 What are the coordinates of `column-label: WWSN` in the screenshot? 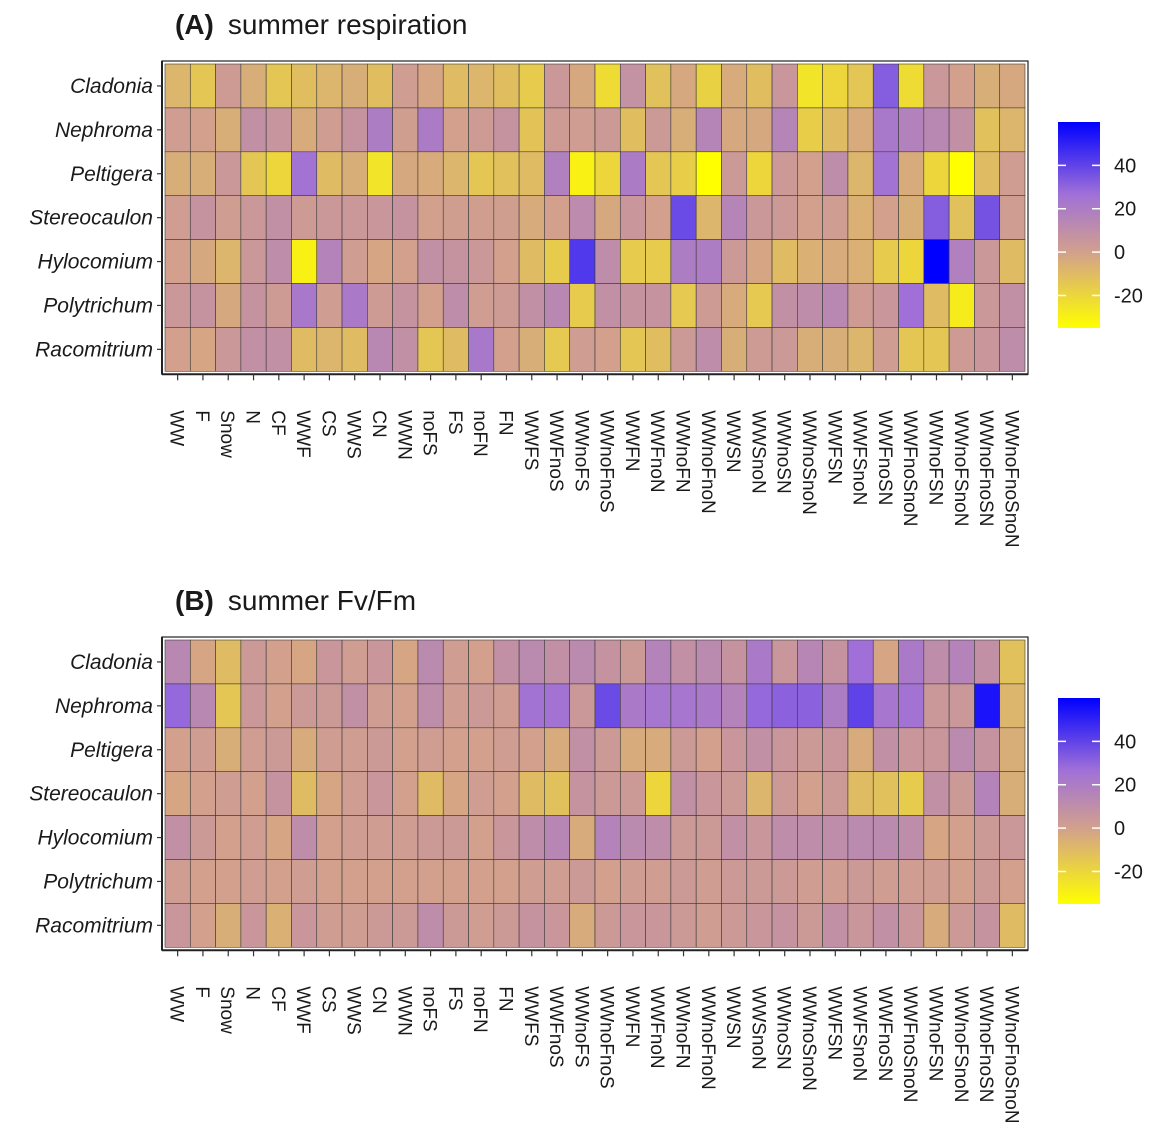 It's located at (732, 1017).